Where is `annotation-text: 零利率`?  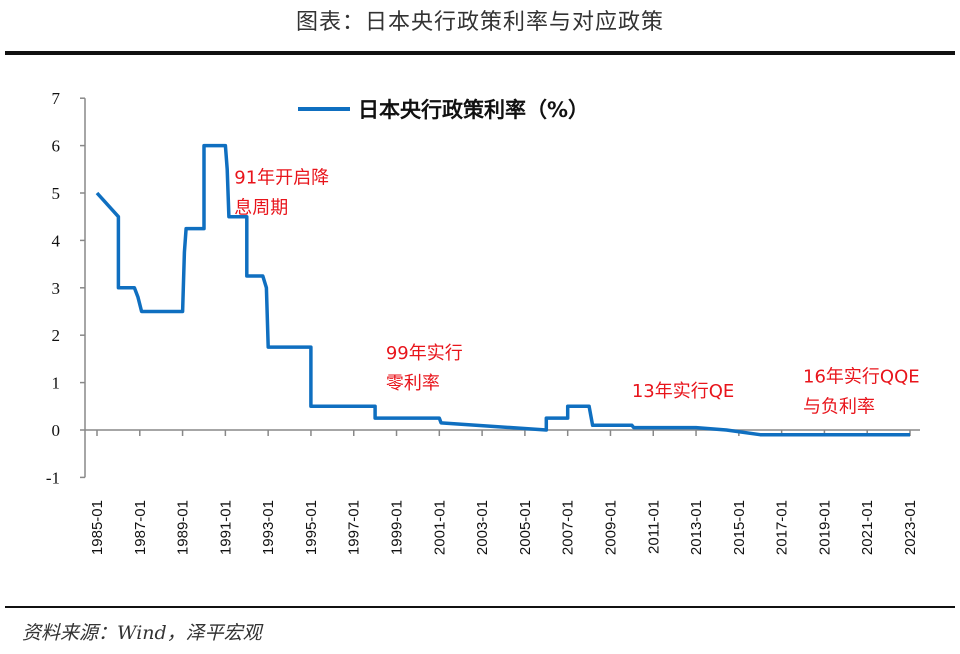 annotation-text: 零利率 is located at coordinates (413, 383).